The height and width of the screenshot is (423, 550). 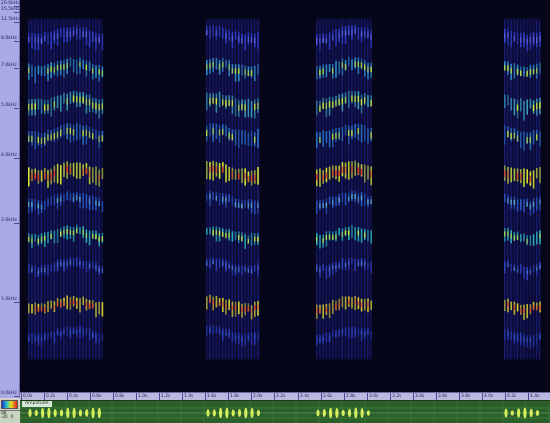 I want to click on waveform-panel: Amplitude, so click(x=285, y=411).